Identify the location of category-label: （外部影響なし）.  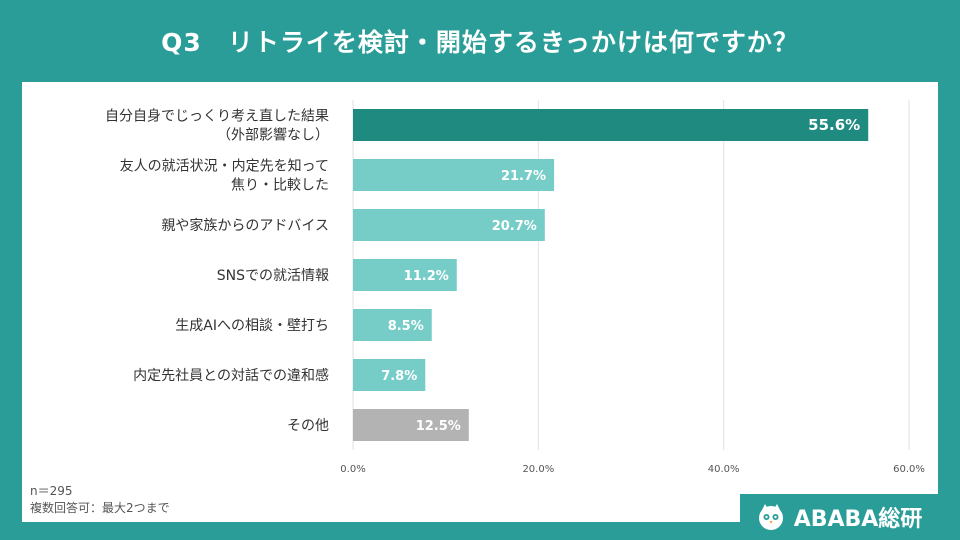
(273, 135).